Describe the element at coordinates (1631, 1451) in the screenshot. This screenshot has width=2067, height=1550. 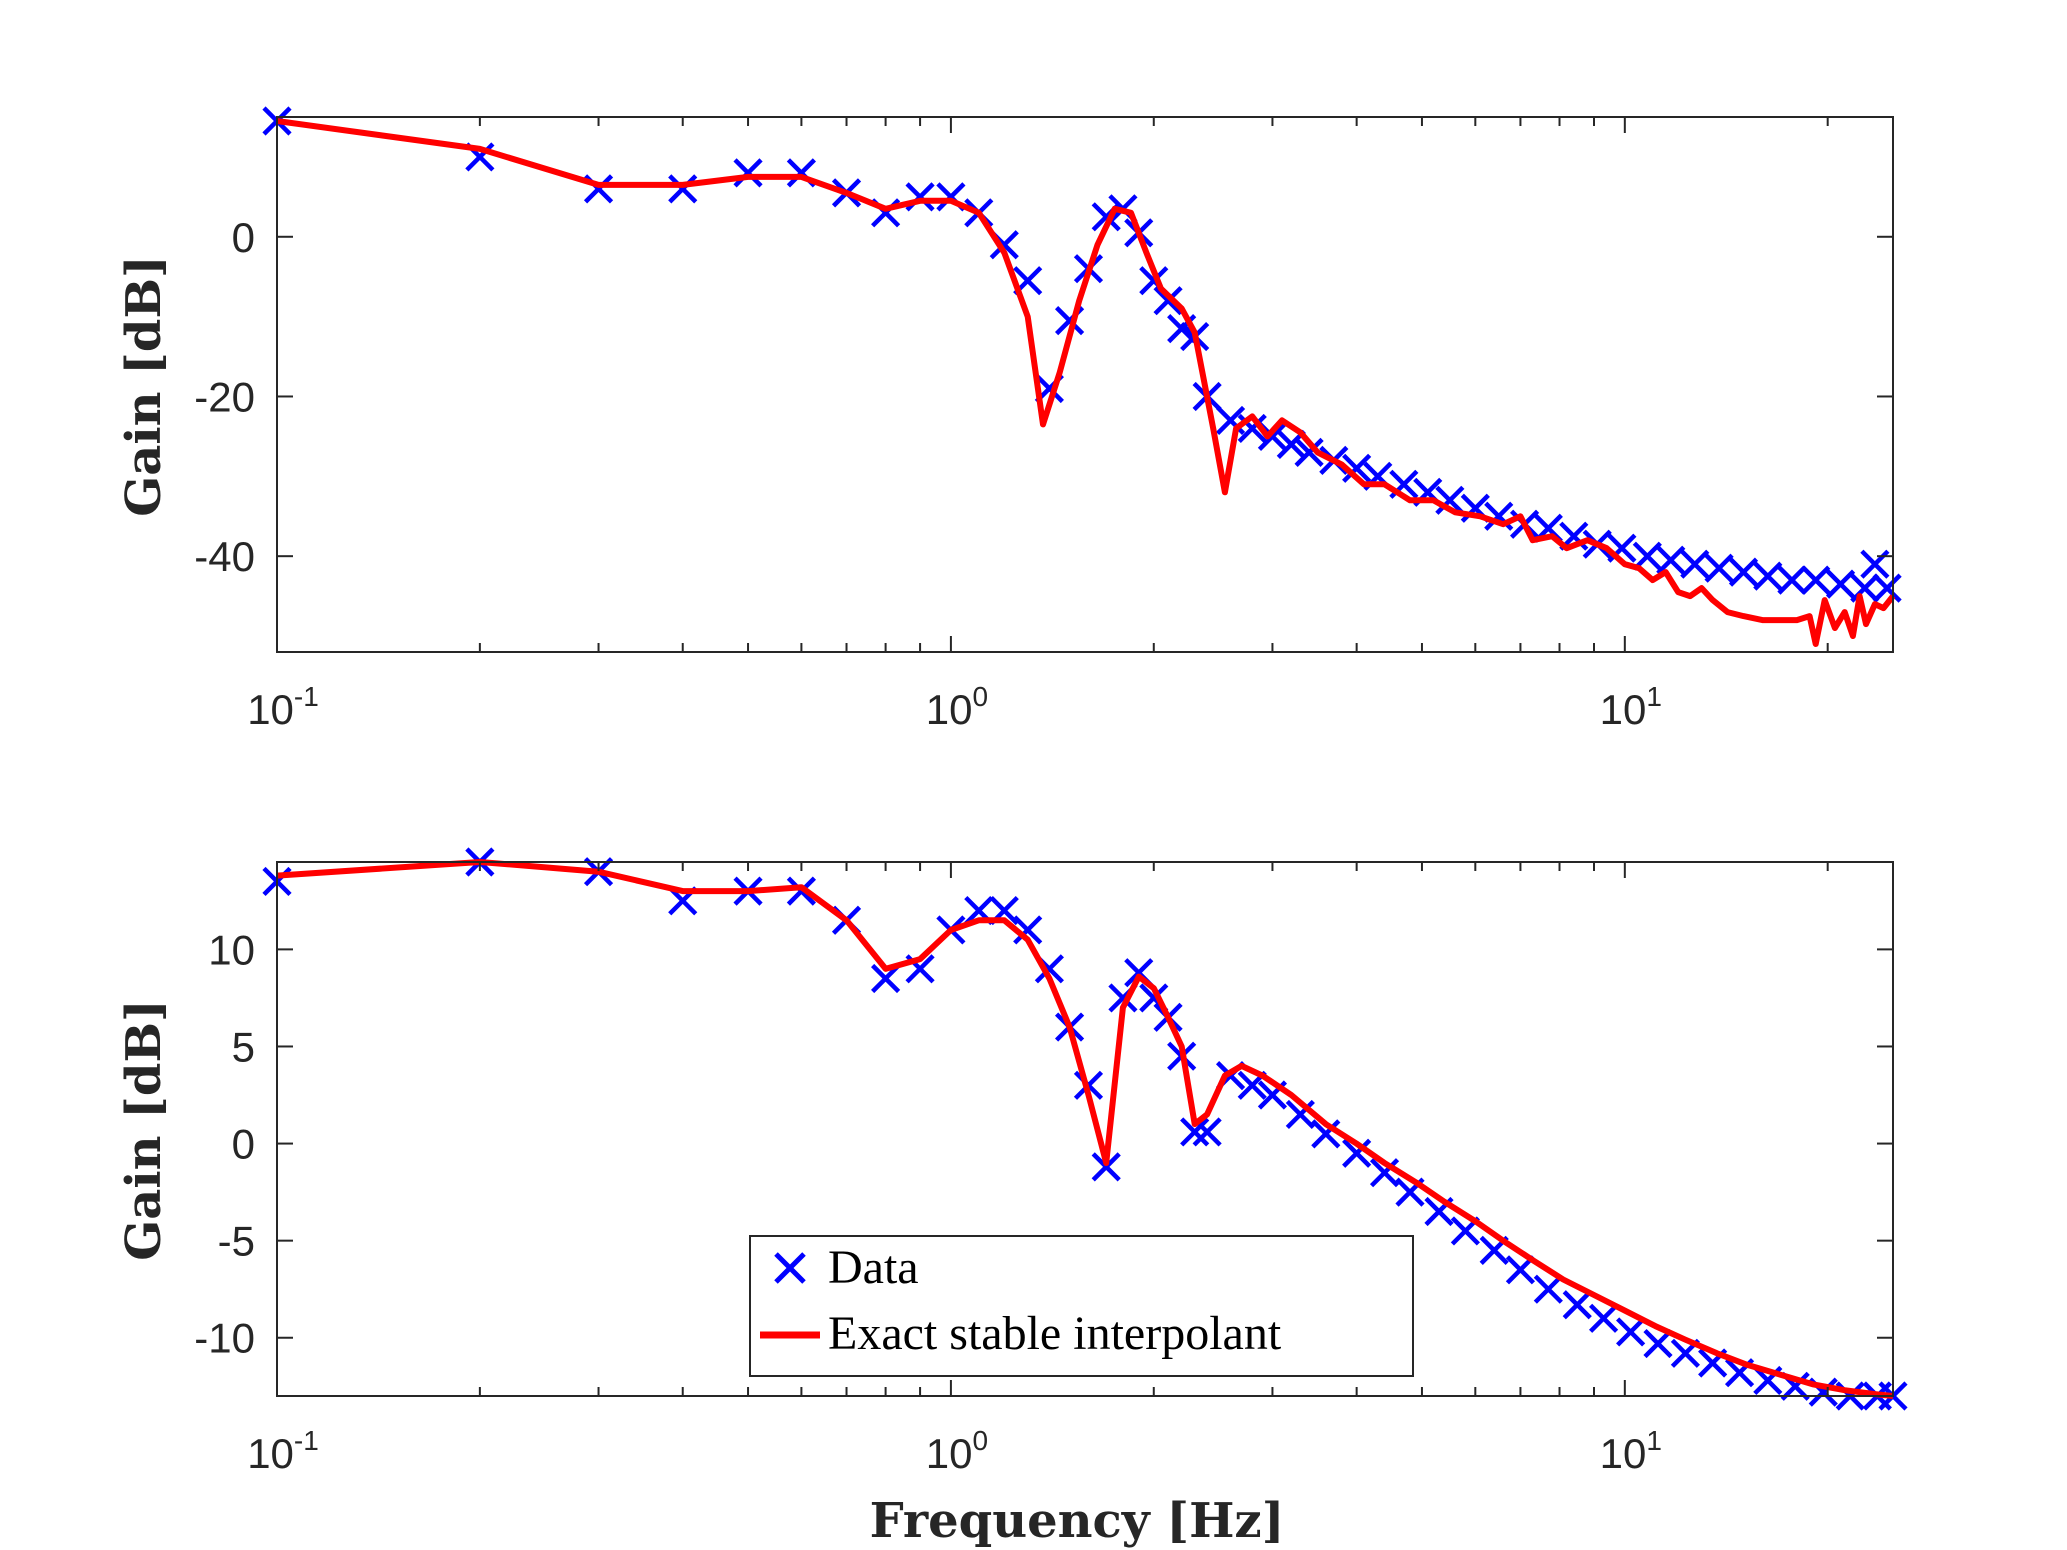
I see `bottom-panel-xtick-label: 10¹` at that location.